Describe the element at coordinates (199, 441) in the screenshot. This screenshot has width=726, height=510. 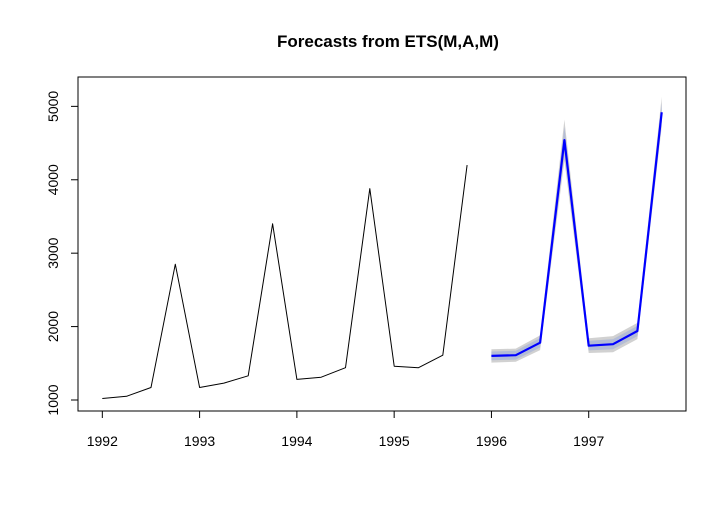
I see `x-tick-label: 1993` at that location.